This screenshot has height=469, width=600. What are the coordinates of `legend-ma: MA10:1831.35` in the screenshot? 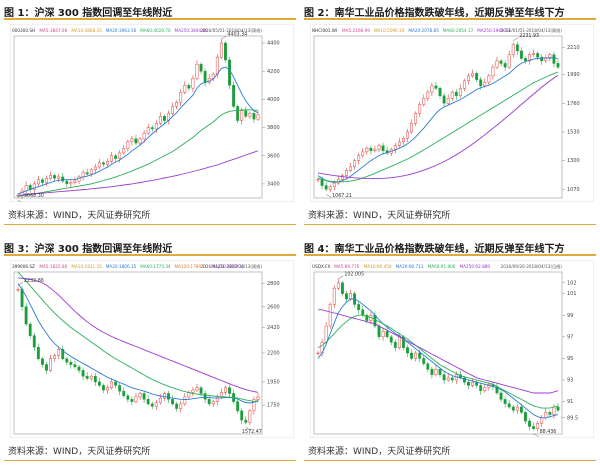 It's located at (86, 266).